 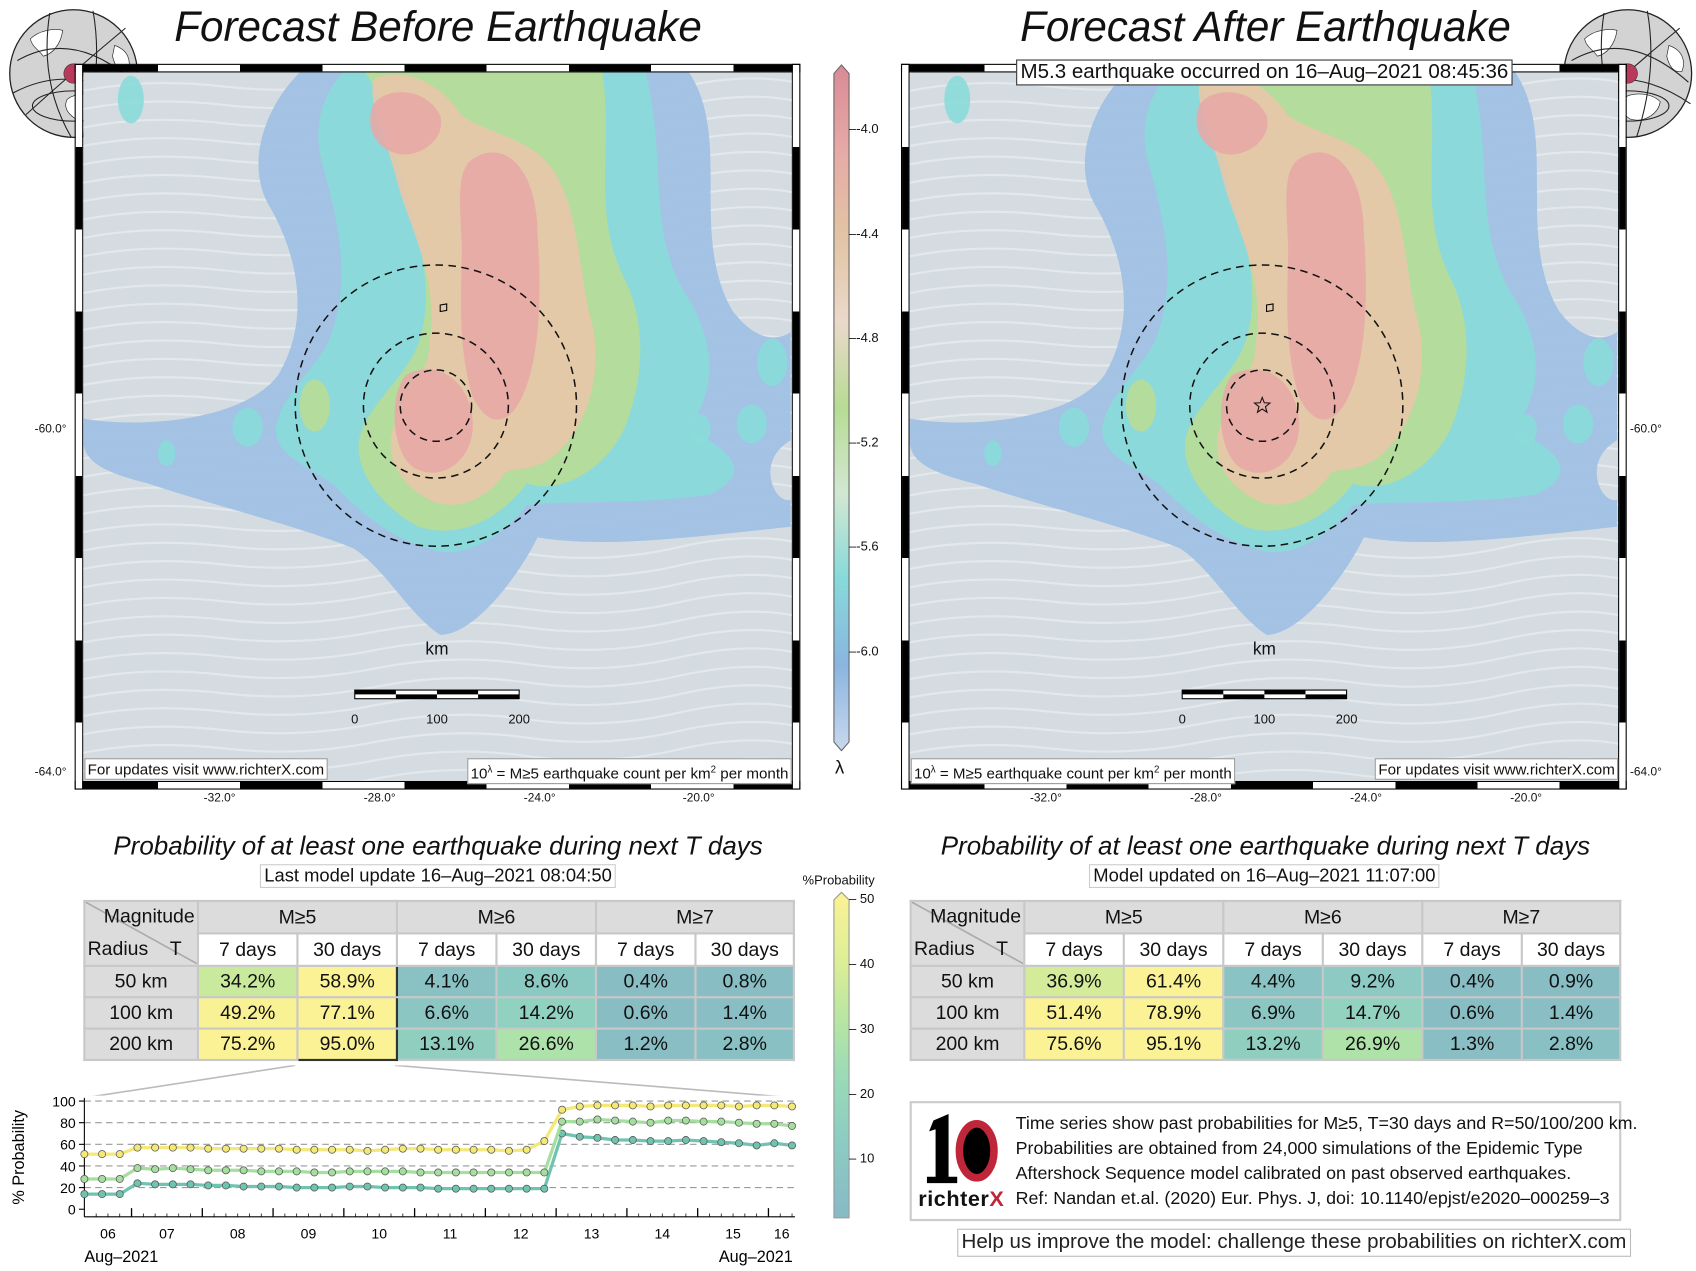 I want to click on y-tick-label: 40, so click(x=68, y=1166).